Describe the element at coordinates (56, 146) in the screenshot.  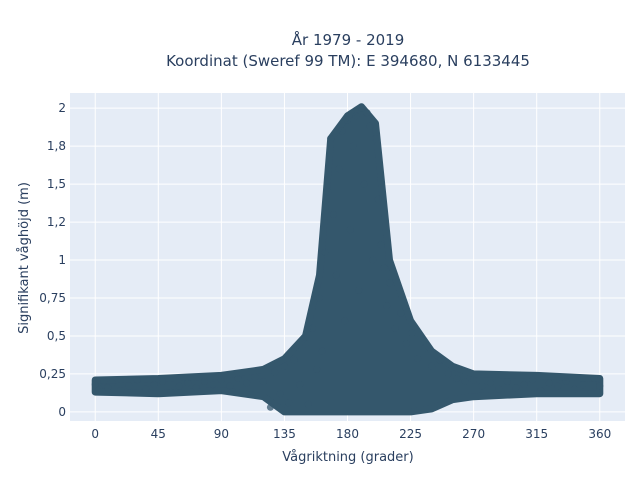
I see `y-tick-label: 1,8` at that location.